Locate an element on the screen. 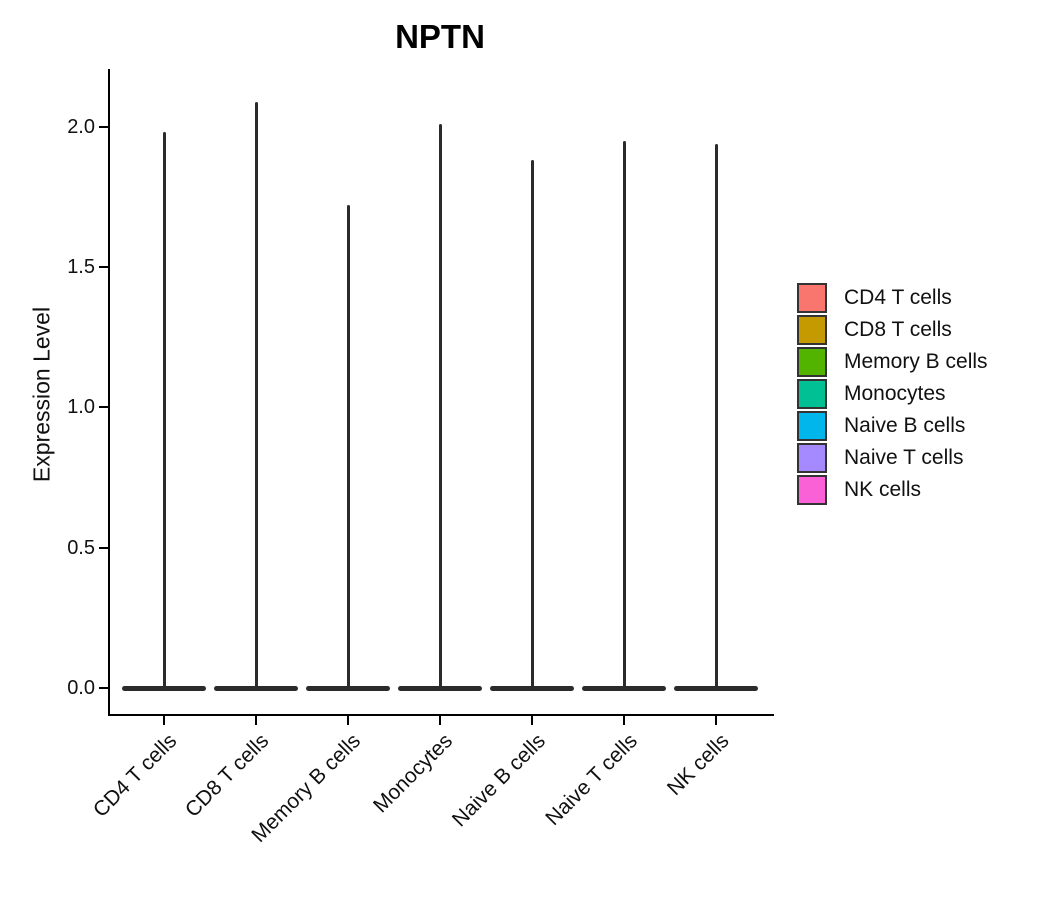 The width and height of the screenshot is (1050, 900). legend-item: Memory B cells is located at coordinates (892, 362).